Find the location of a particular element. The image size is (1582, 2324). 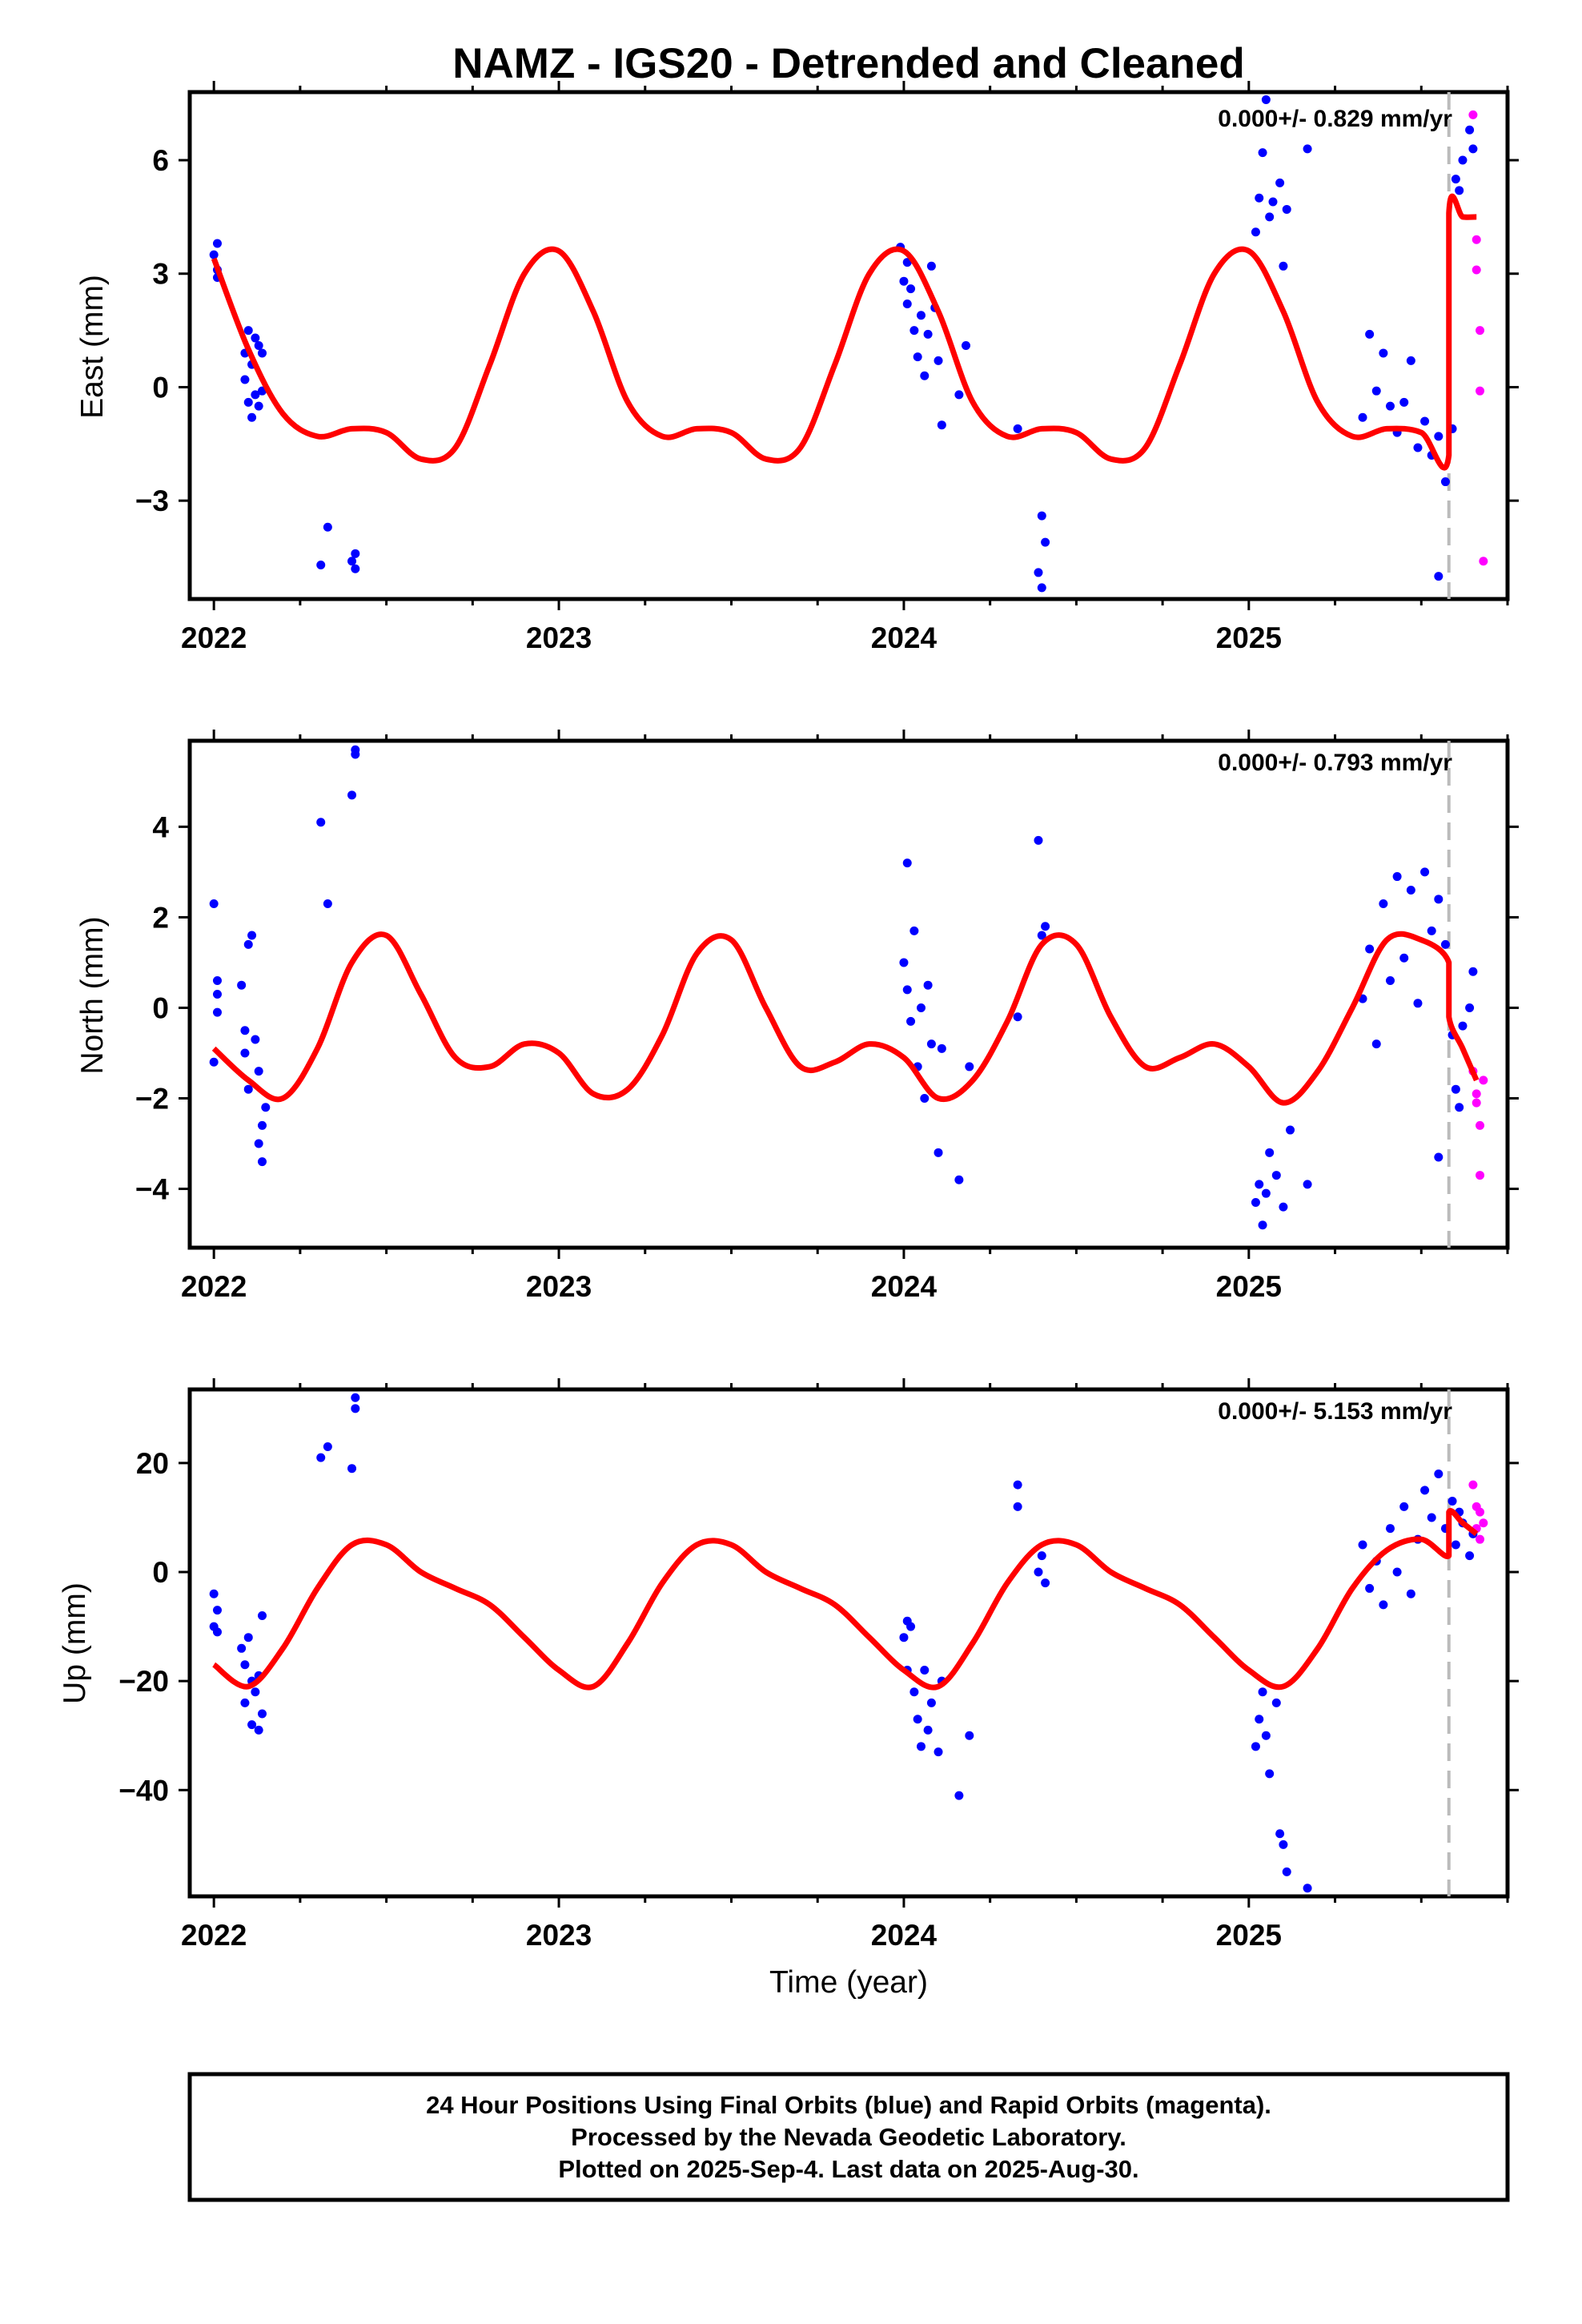

ylabel-east: East (mm) is located at coordinates (92, 347).